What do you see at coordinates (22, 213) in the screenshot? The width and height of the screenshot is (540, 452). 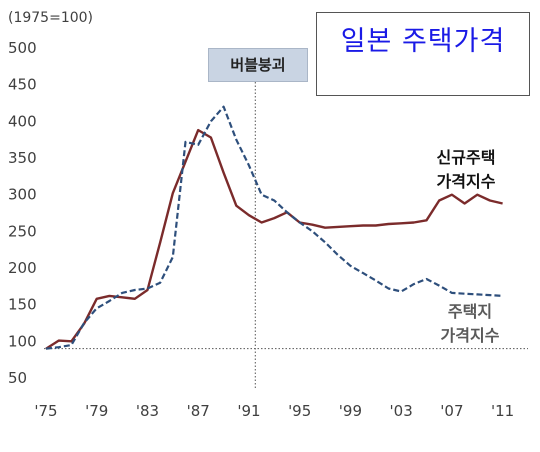 I see `y-axis: 500 450 400 350 300 250 200 150 100 50` at bounding box center [22, 213].